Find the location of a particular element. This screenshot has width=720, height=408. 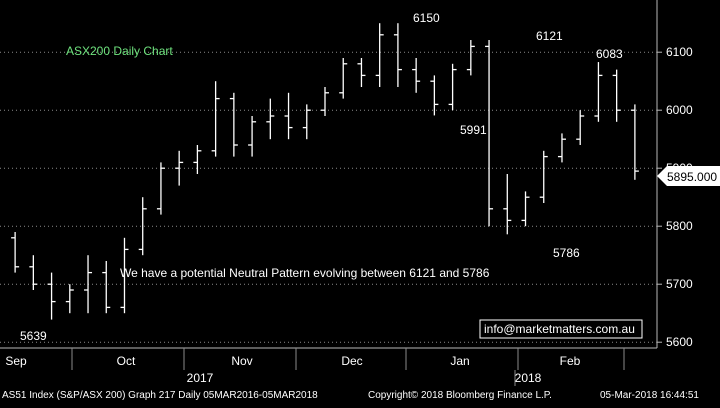

xtick-month-oct: Oct is located at coordinates (126, 361).